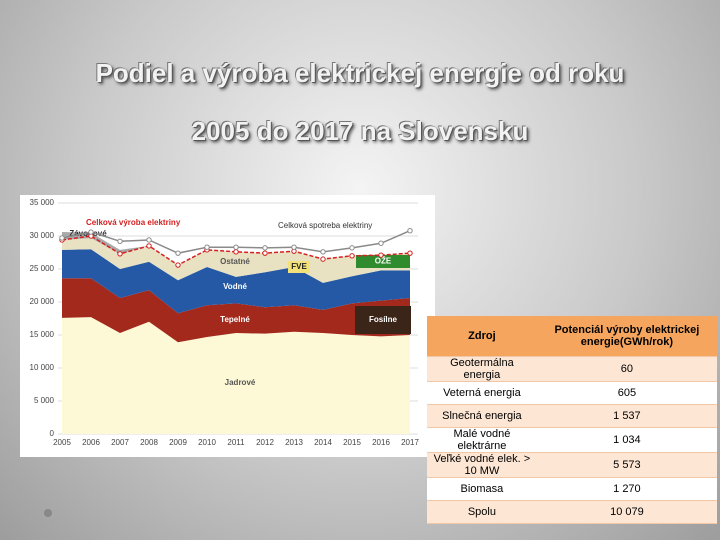  I want to click on cell: 1 537, so click(626, 416).